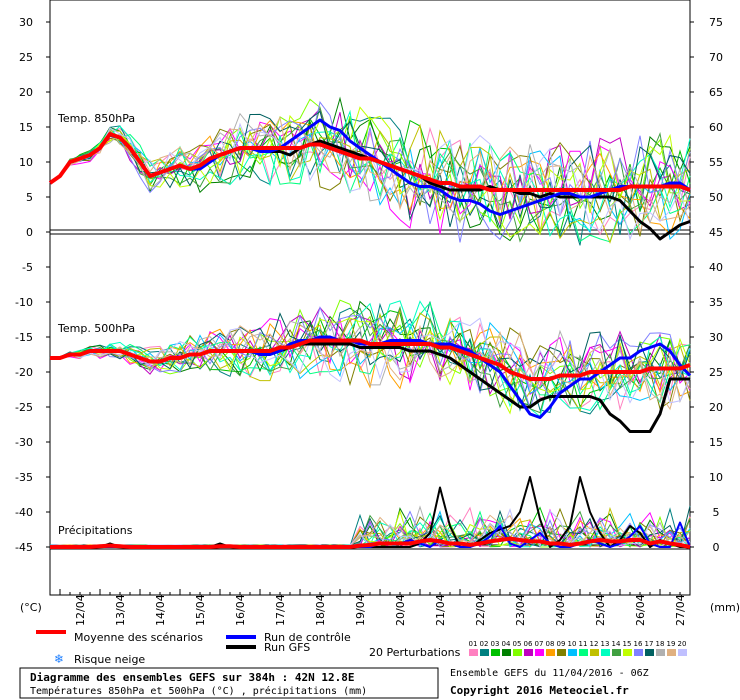  I want to click on x-tick-label: 20/04, so click(400, 610).